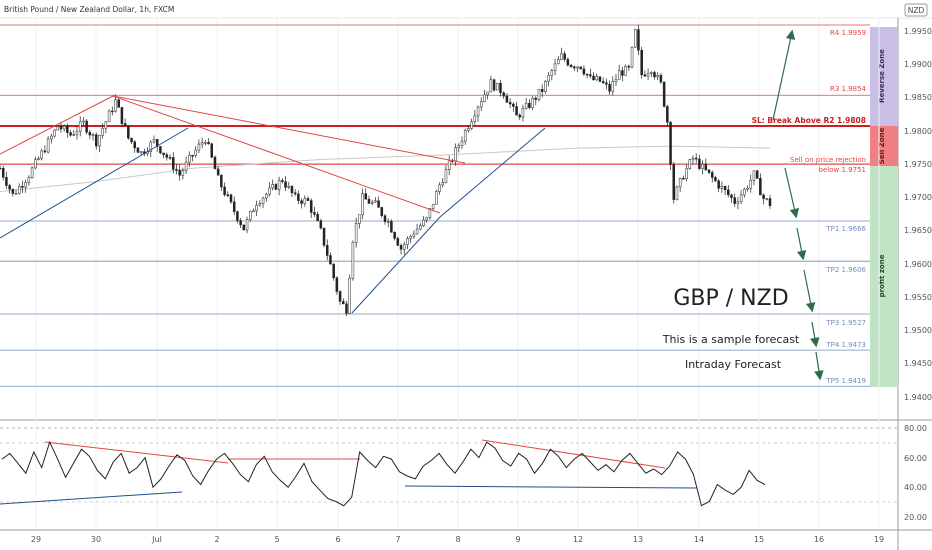  What do you see at coordinates (397, 539) in the screenshot?
I see `time-tick-label: 7` at bounding box center [397, 539].